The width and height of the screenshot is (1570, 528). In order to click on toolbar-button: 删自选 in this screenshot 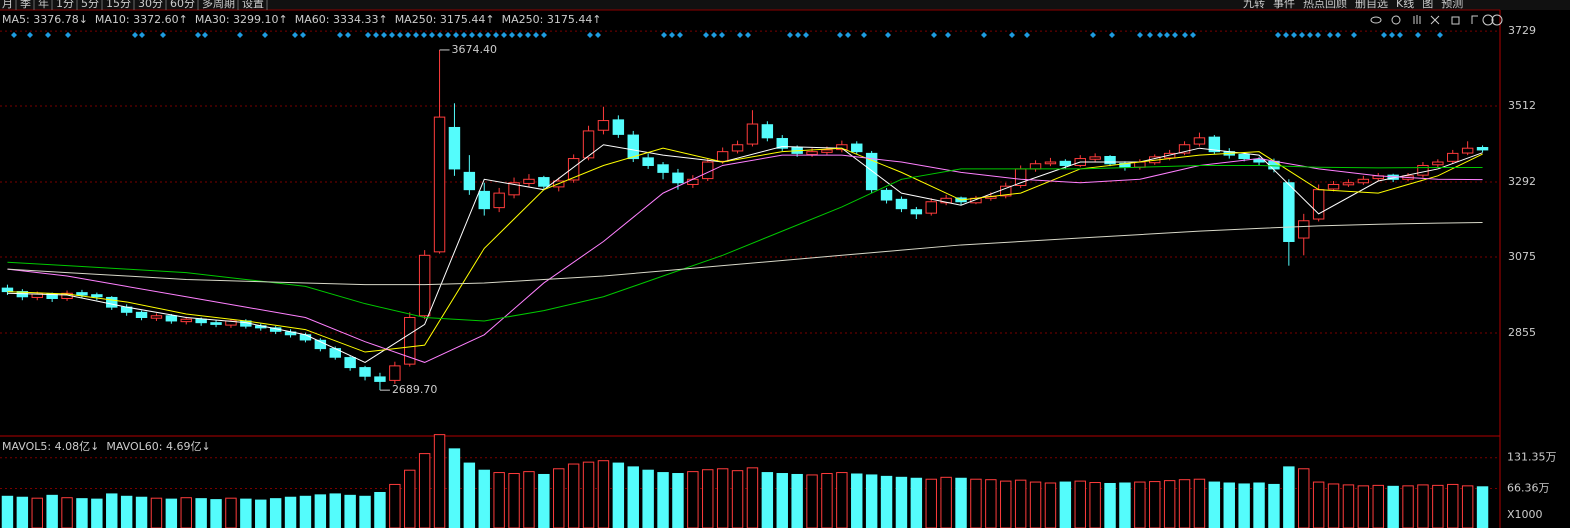, I will do `click(1371, 5)`.